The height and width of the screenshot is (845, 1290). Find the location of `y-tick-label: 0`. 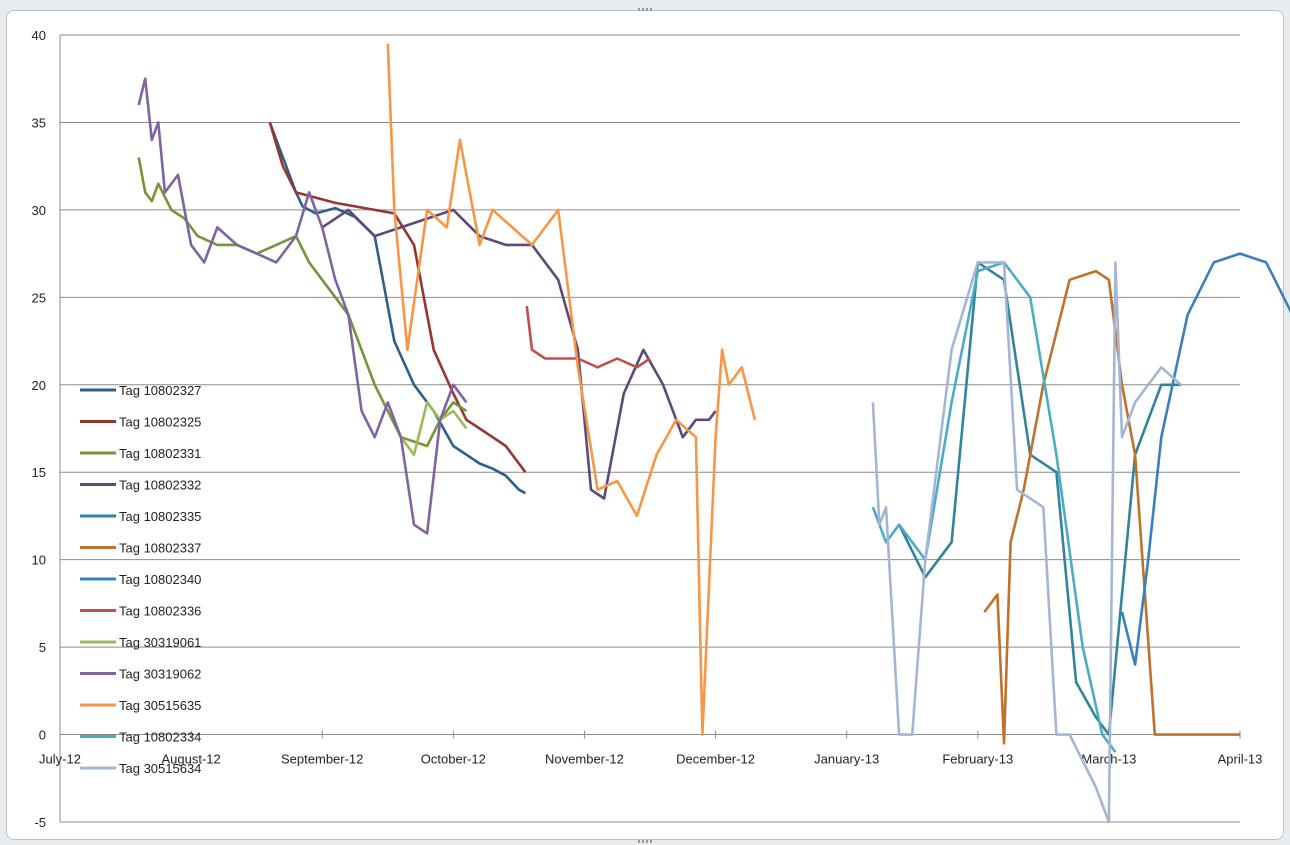

y-tick-label: 0 is located at coordinates (42, 735).